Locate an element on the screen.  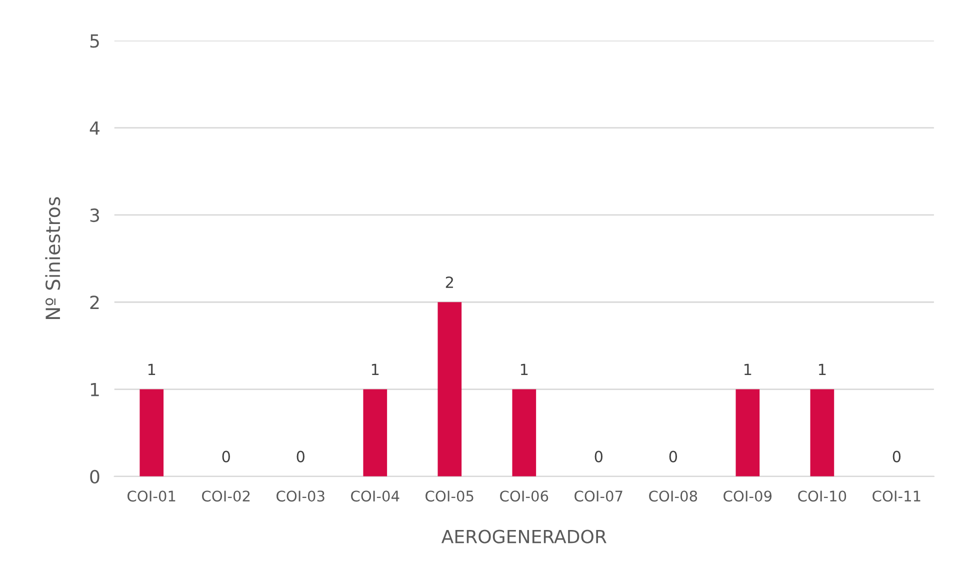
data-label: 2 is located at coordinates (449, 282).